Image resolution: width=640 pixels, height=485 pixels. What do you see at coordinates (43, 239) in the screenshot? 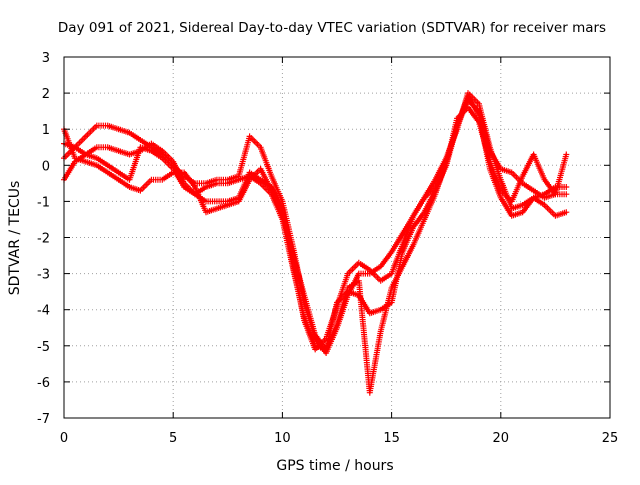
I see `y-tick-label: -2` at bounding box center [43, 239].